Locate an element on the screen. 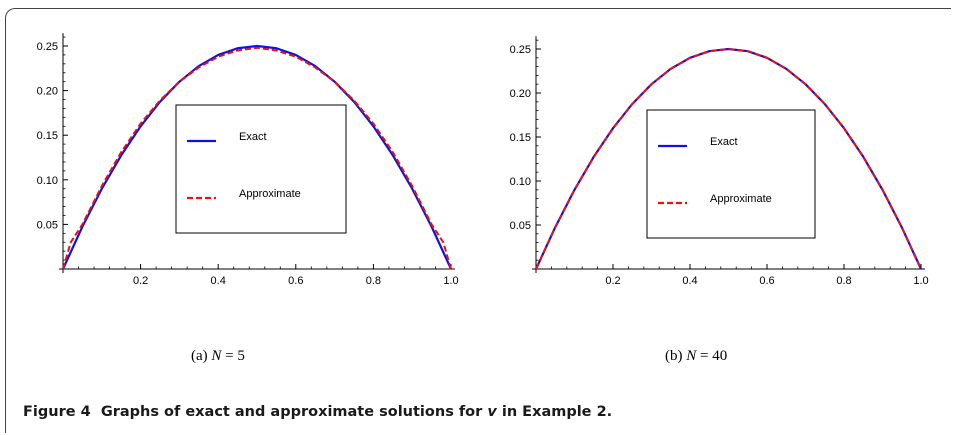  subcaption-a: (a) N = 5 is located at coordinates (218, 356).